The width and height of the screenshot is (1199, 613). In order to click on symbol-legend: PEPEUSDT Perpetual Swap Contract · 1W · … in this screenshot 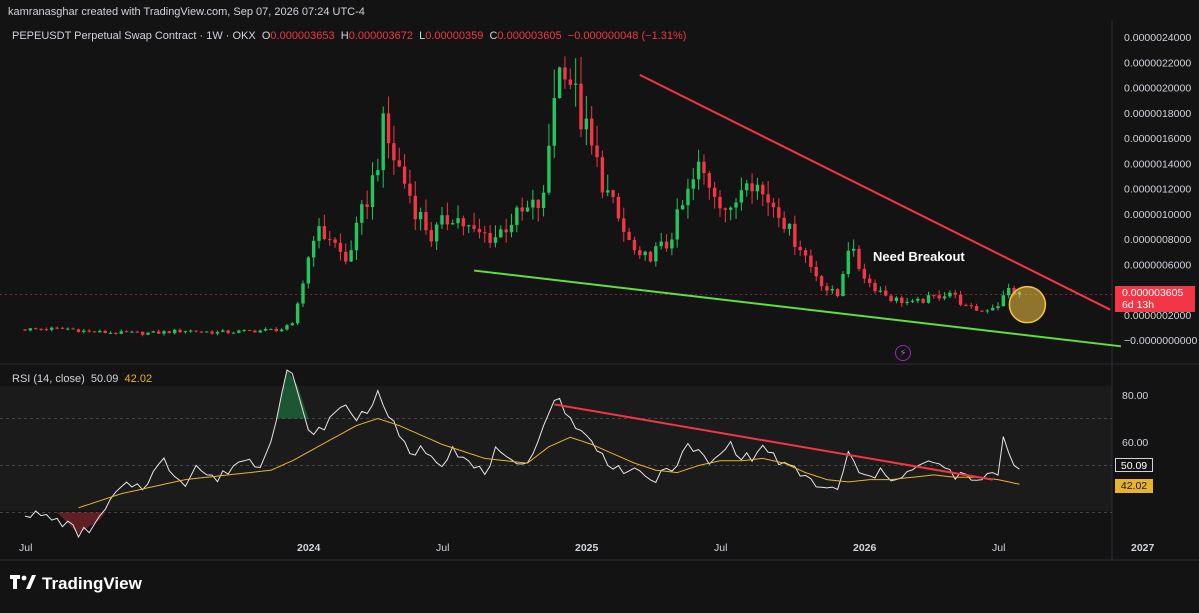, I will do `click(349, 36)`.